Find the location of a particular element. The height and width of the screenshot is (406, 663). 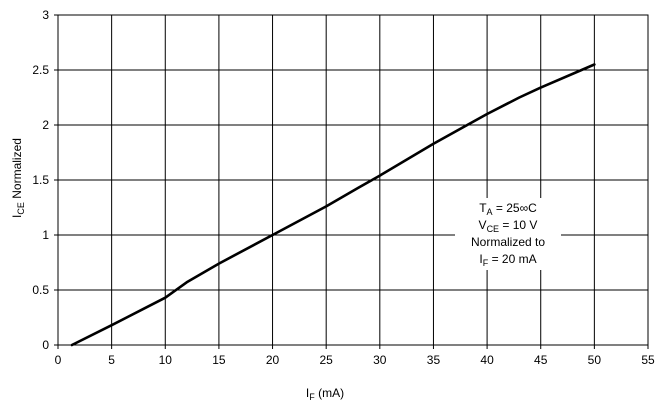

x-tick-label: 55 is located at coordinates (648, 360).